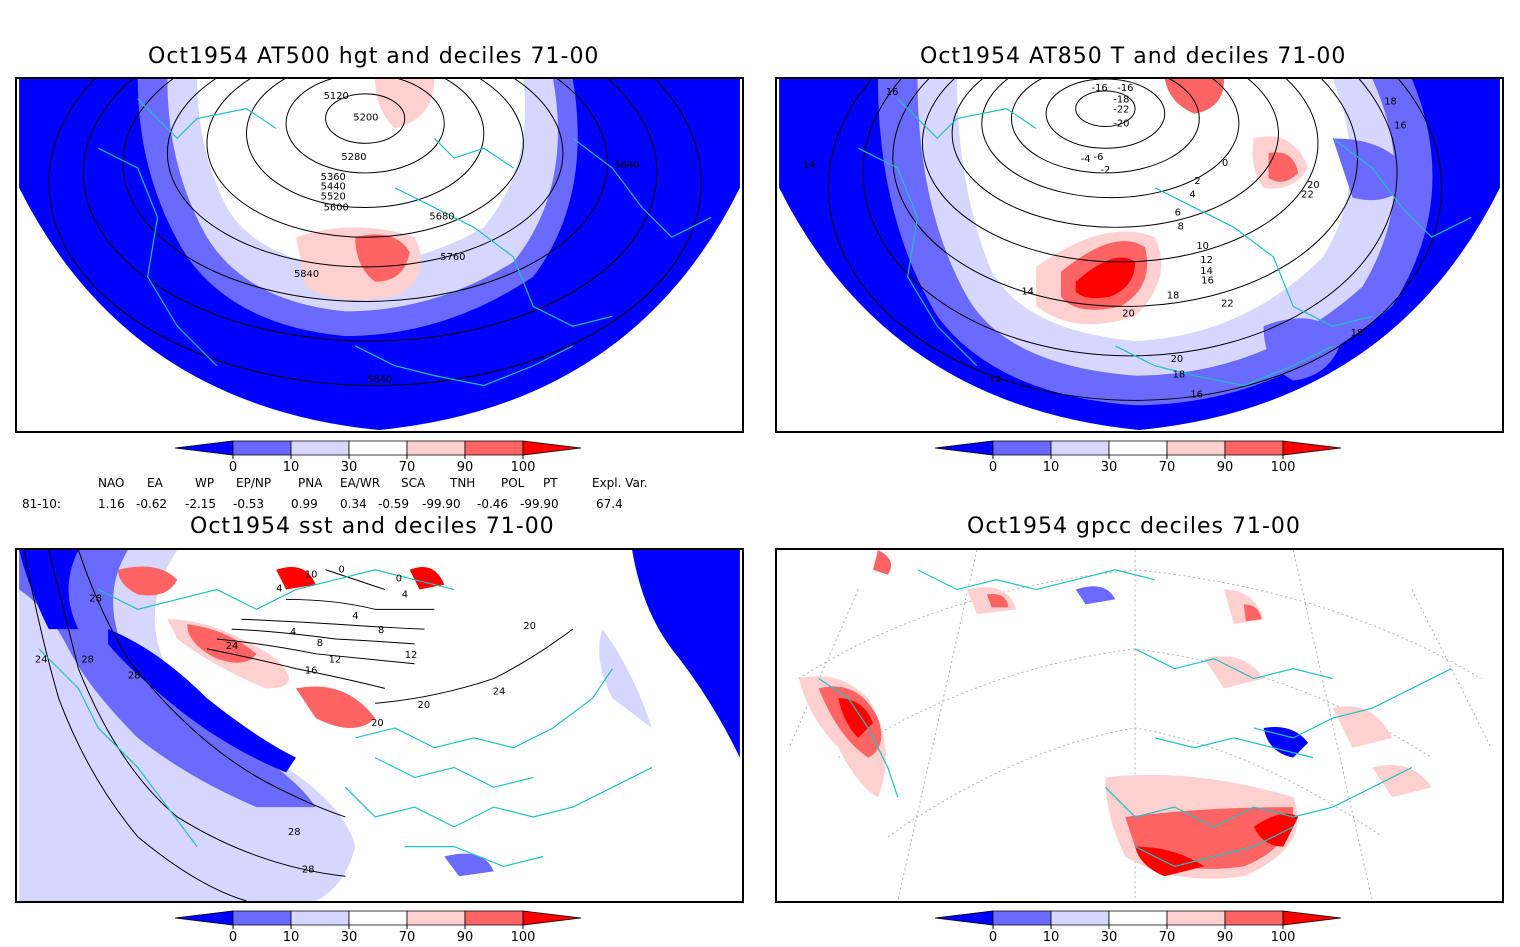 This screenshot has width=1520, height=947. I want to click on svg-text: -2, so click(1105, 170).